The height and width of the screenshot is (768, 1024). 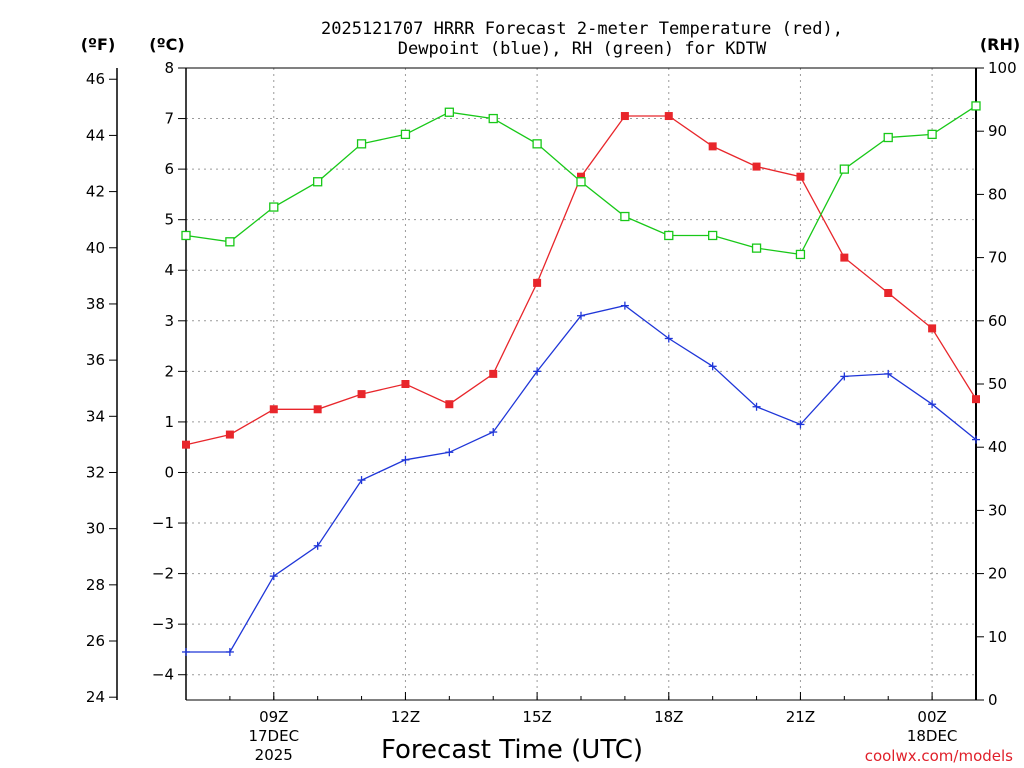 I want to click on celsius-tick-label: 1, so click(x=169, y=422).